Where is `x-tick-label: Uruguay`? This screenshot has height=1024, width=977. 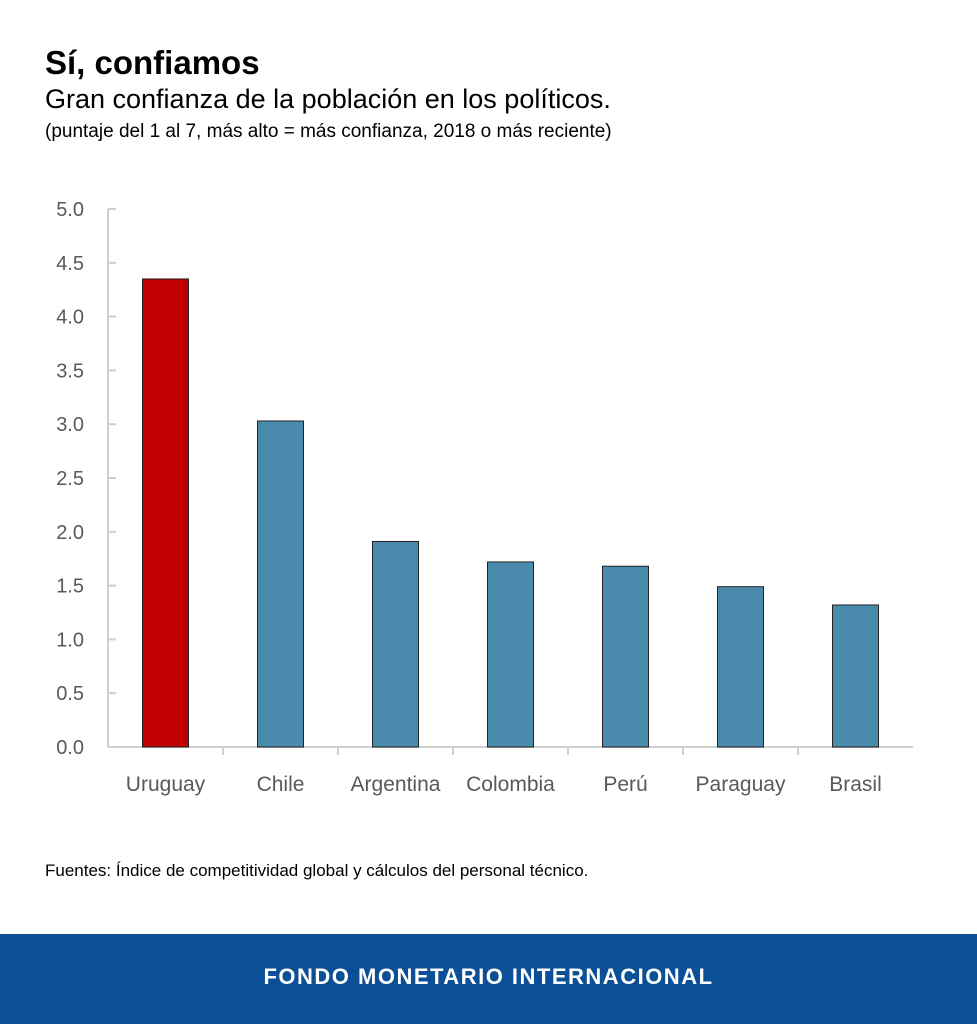
x-tick-label: Uruguay is located at coordinates (166, 784).